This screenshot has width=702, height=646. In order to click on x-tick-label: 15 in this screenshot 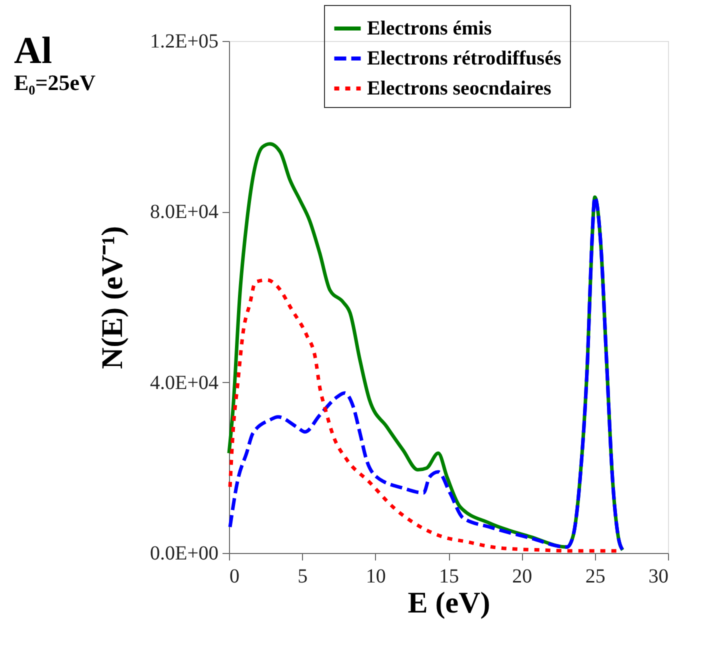, I will do `click(449, 577)`.